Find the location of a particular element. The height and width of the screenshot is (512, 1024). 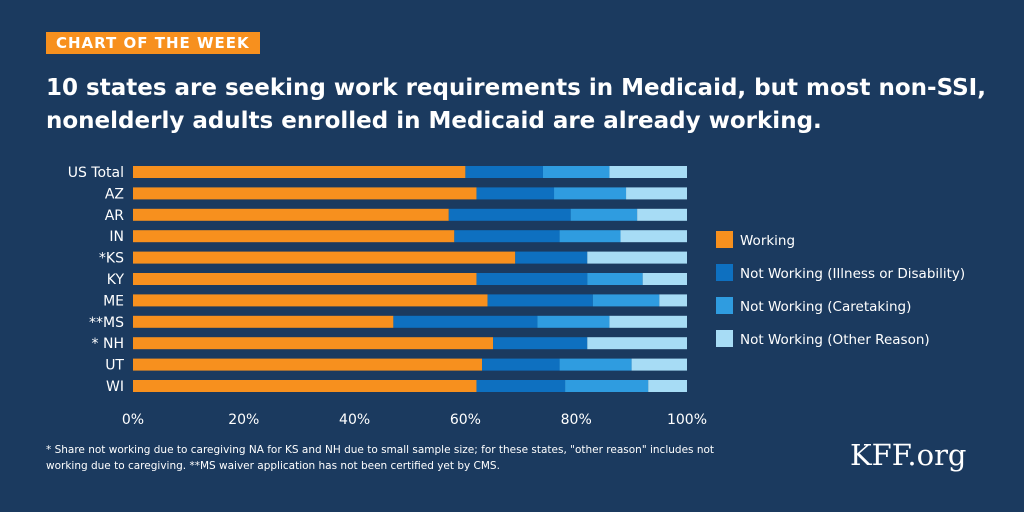

x-tick-label: 20% is located at coordinates (243, 420).